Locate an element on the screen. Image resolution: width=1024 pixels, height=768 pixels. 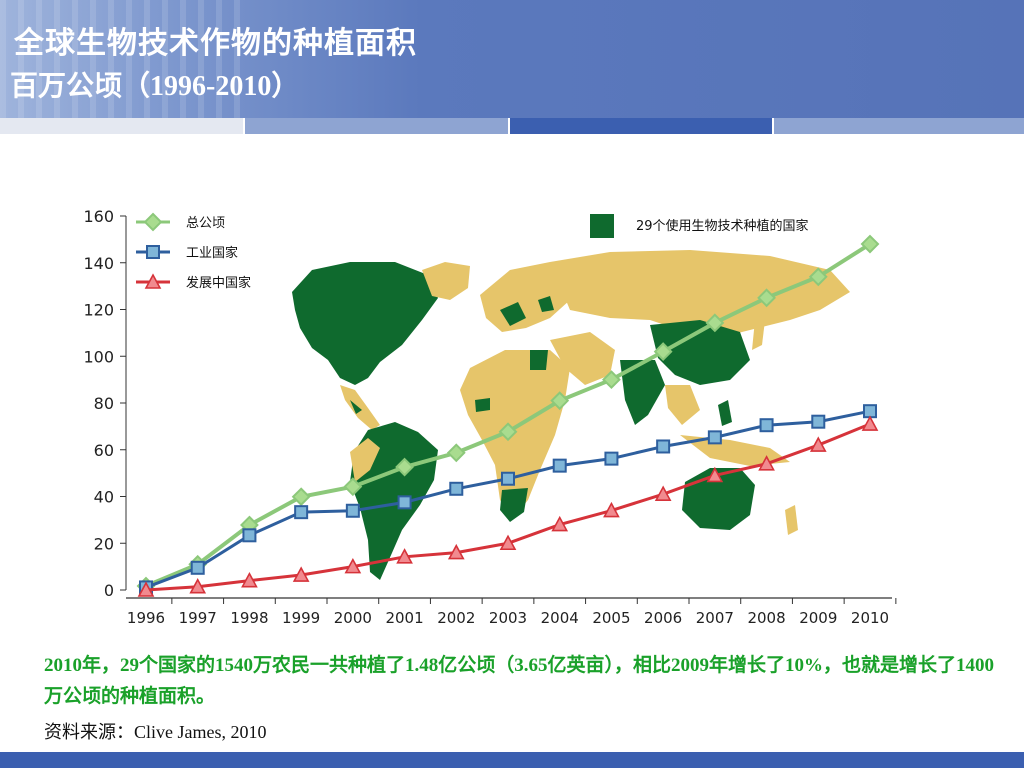
x-tick-label: 2008 is located at coordinates (766, 618).